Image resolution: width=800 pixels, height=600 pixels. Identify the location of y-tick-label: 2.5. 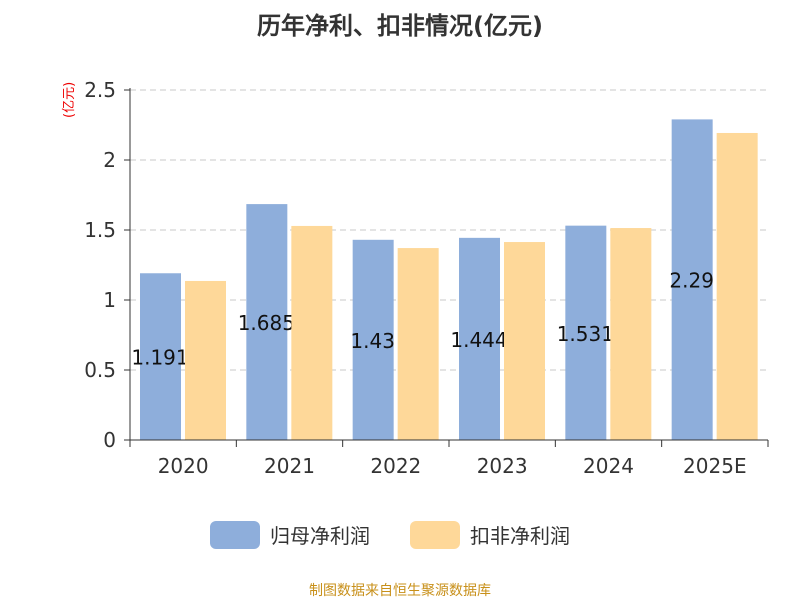
(100, 90).